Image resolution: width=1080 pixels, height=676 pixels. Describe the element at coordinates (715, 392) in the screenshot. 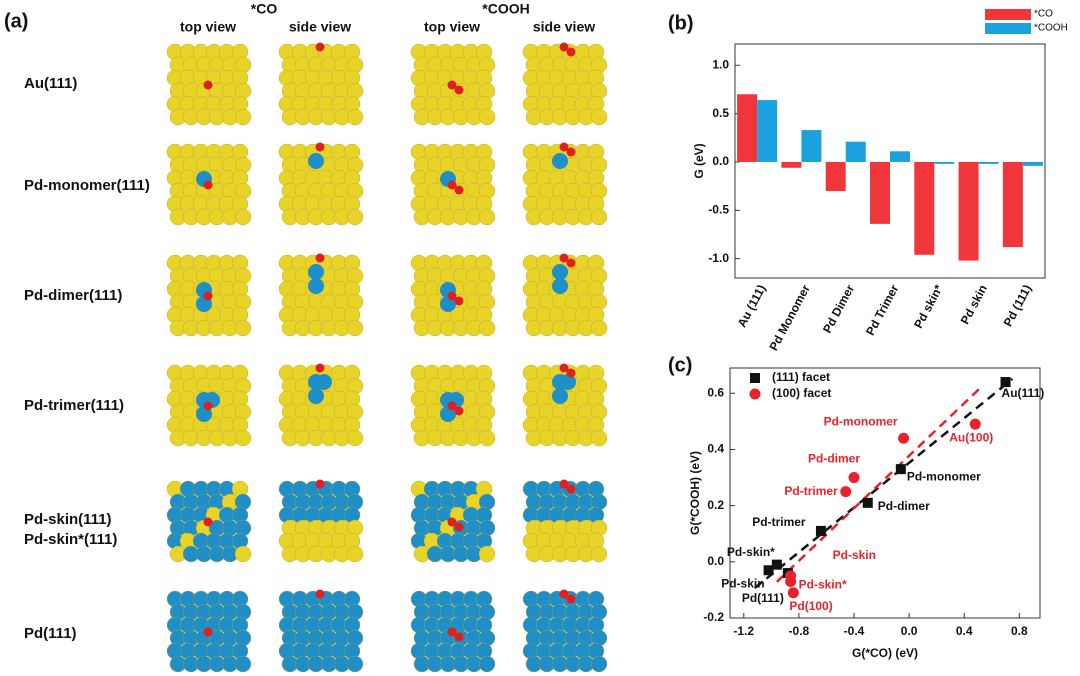

I see `y-tick-label: 0.6` at that location.